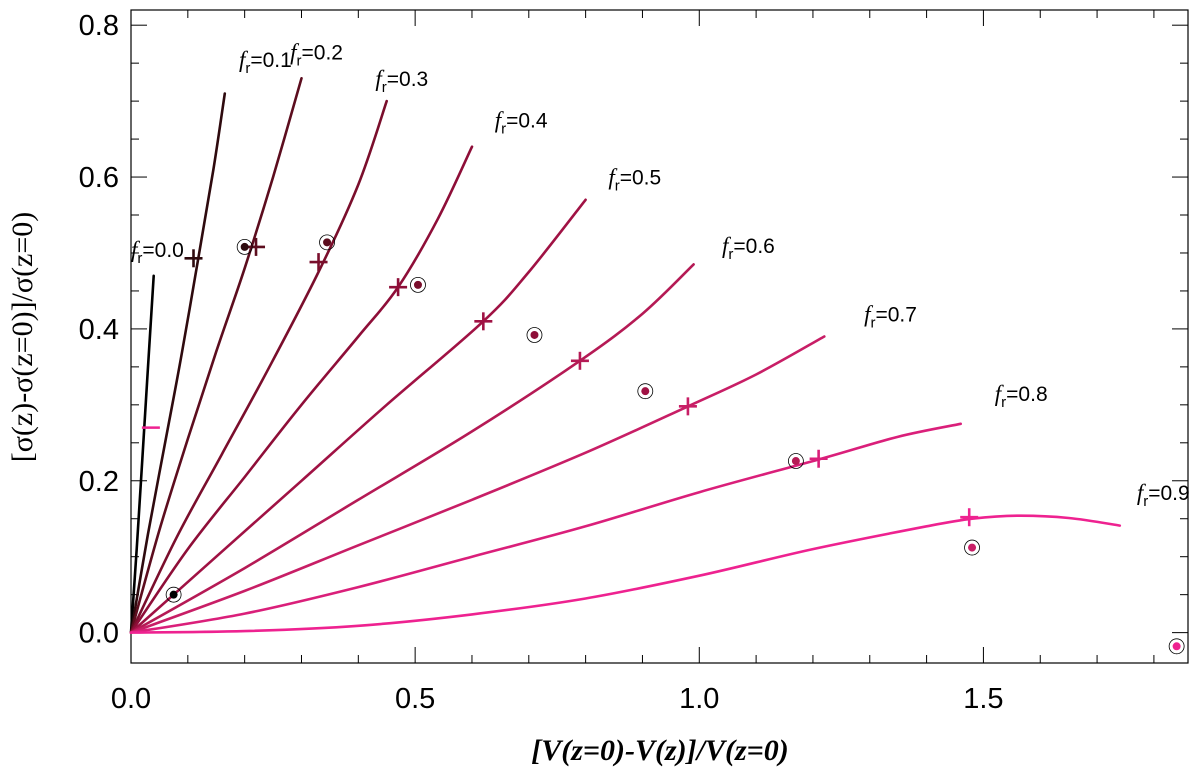  I want to click on curve-label-value: =0.8, so click(1026, 394).